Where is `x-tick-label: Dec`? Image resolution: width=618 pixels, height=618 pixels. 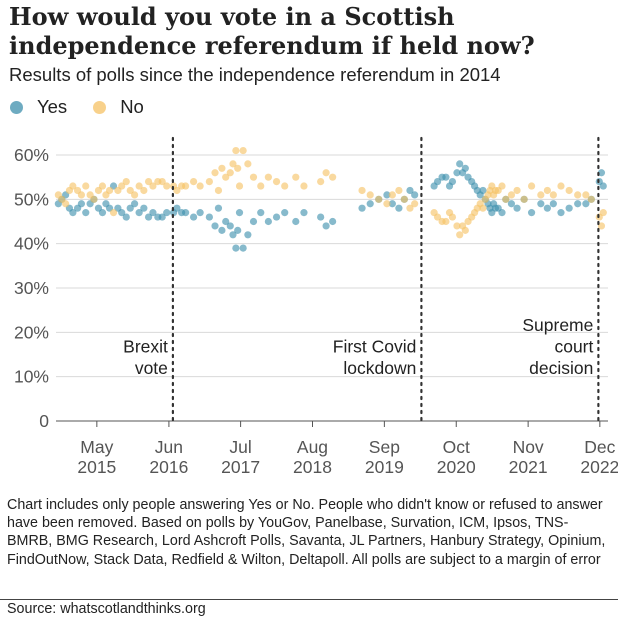
x-tick-label: Dec is located at coordinates (599, 447).